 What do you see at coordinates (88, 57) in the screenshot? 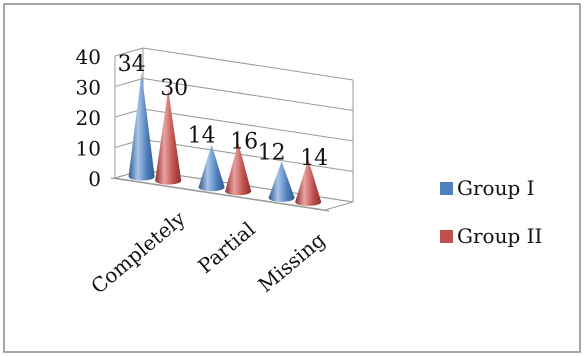
I see `y-tick-label: 40` at bounding box center [88, 57].